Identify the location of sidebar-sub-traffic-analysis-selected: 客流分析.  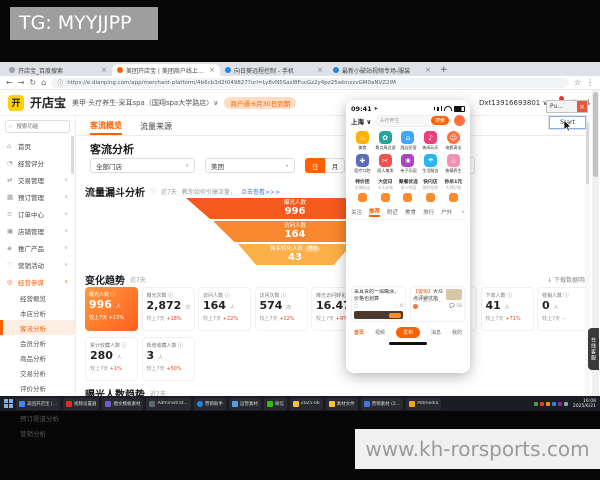
(37, 327).